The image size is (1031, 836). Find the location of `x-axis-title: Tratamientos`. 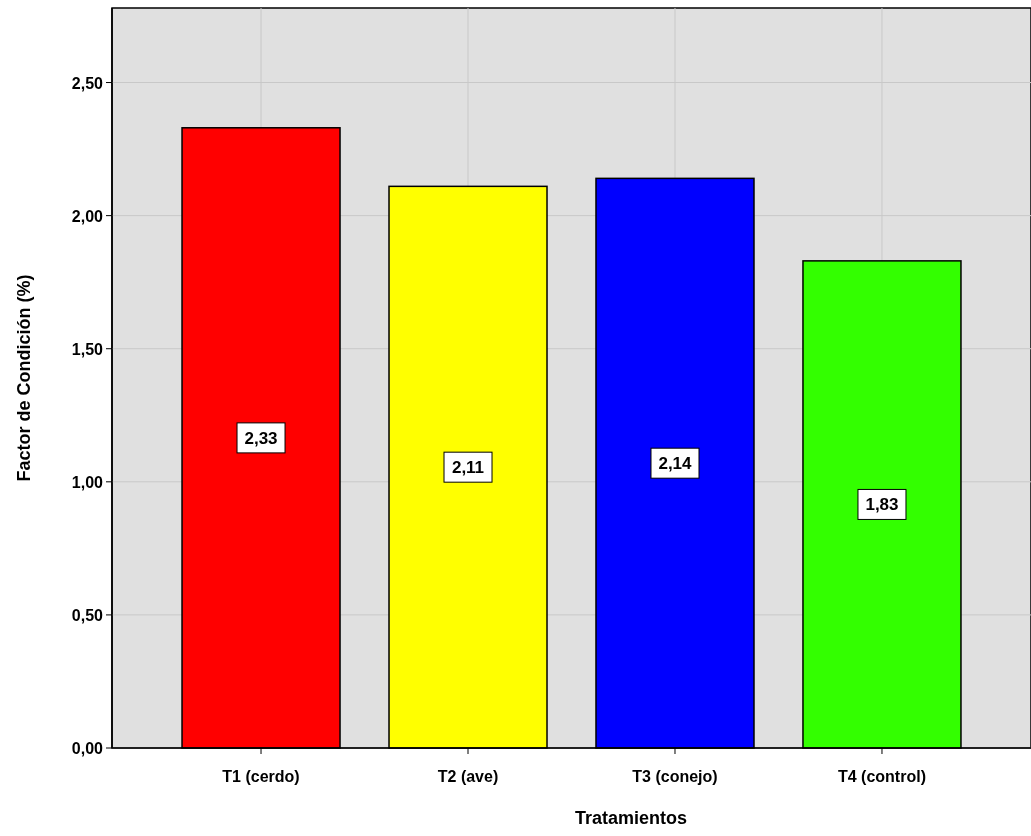

x-axis-title: Tratamientos is located at coordinates (631, 818).